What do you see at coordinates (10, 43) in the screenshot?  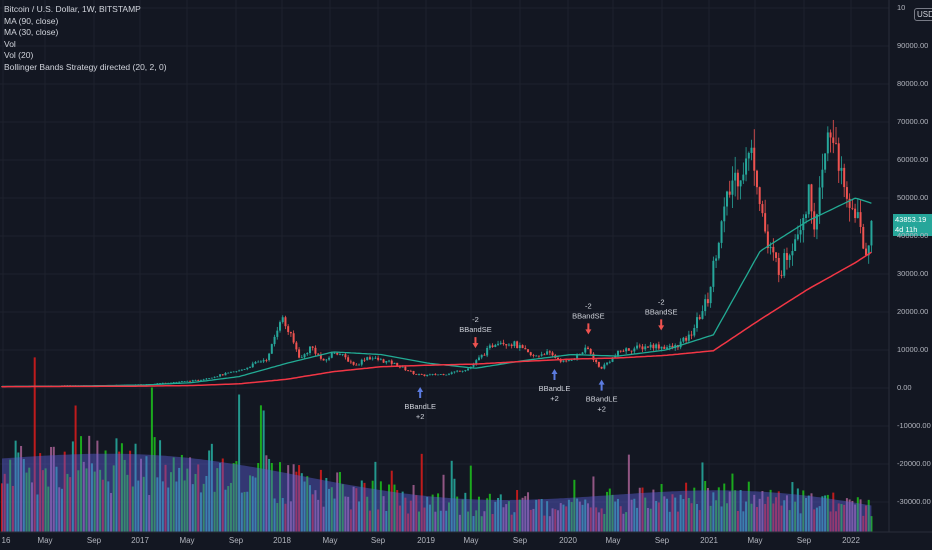 I see `legend-vol: Vol` at bounding box center [10, 43].